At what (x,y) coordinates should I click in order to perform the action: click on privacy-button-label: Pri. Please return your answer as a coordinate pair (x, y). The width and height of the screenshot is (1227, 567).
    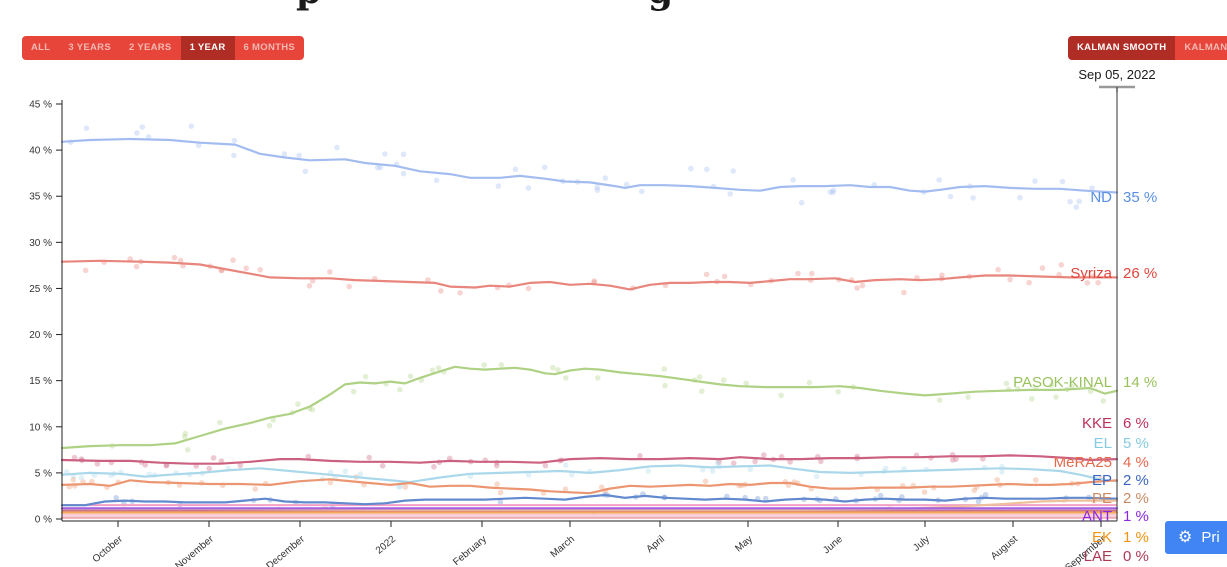
    Looking at the image, I should click on (1210, 537).